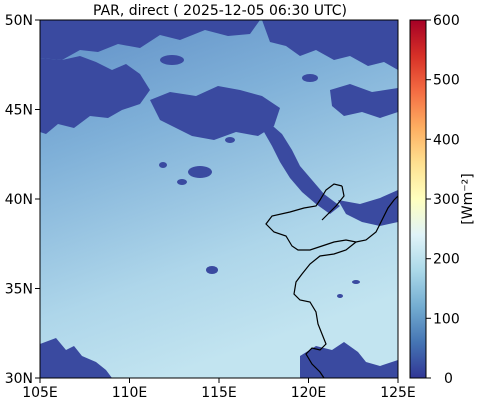  Describe the element at coordinates (130, 393) in the screenshot. I see `lon-tick-label: 110E` at that location.